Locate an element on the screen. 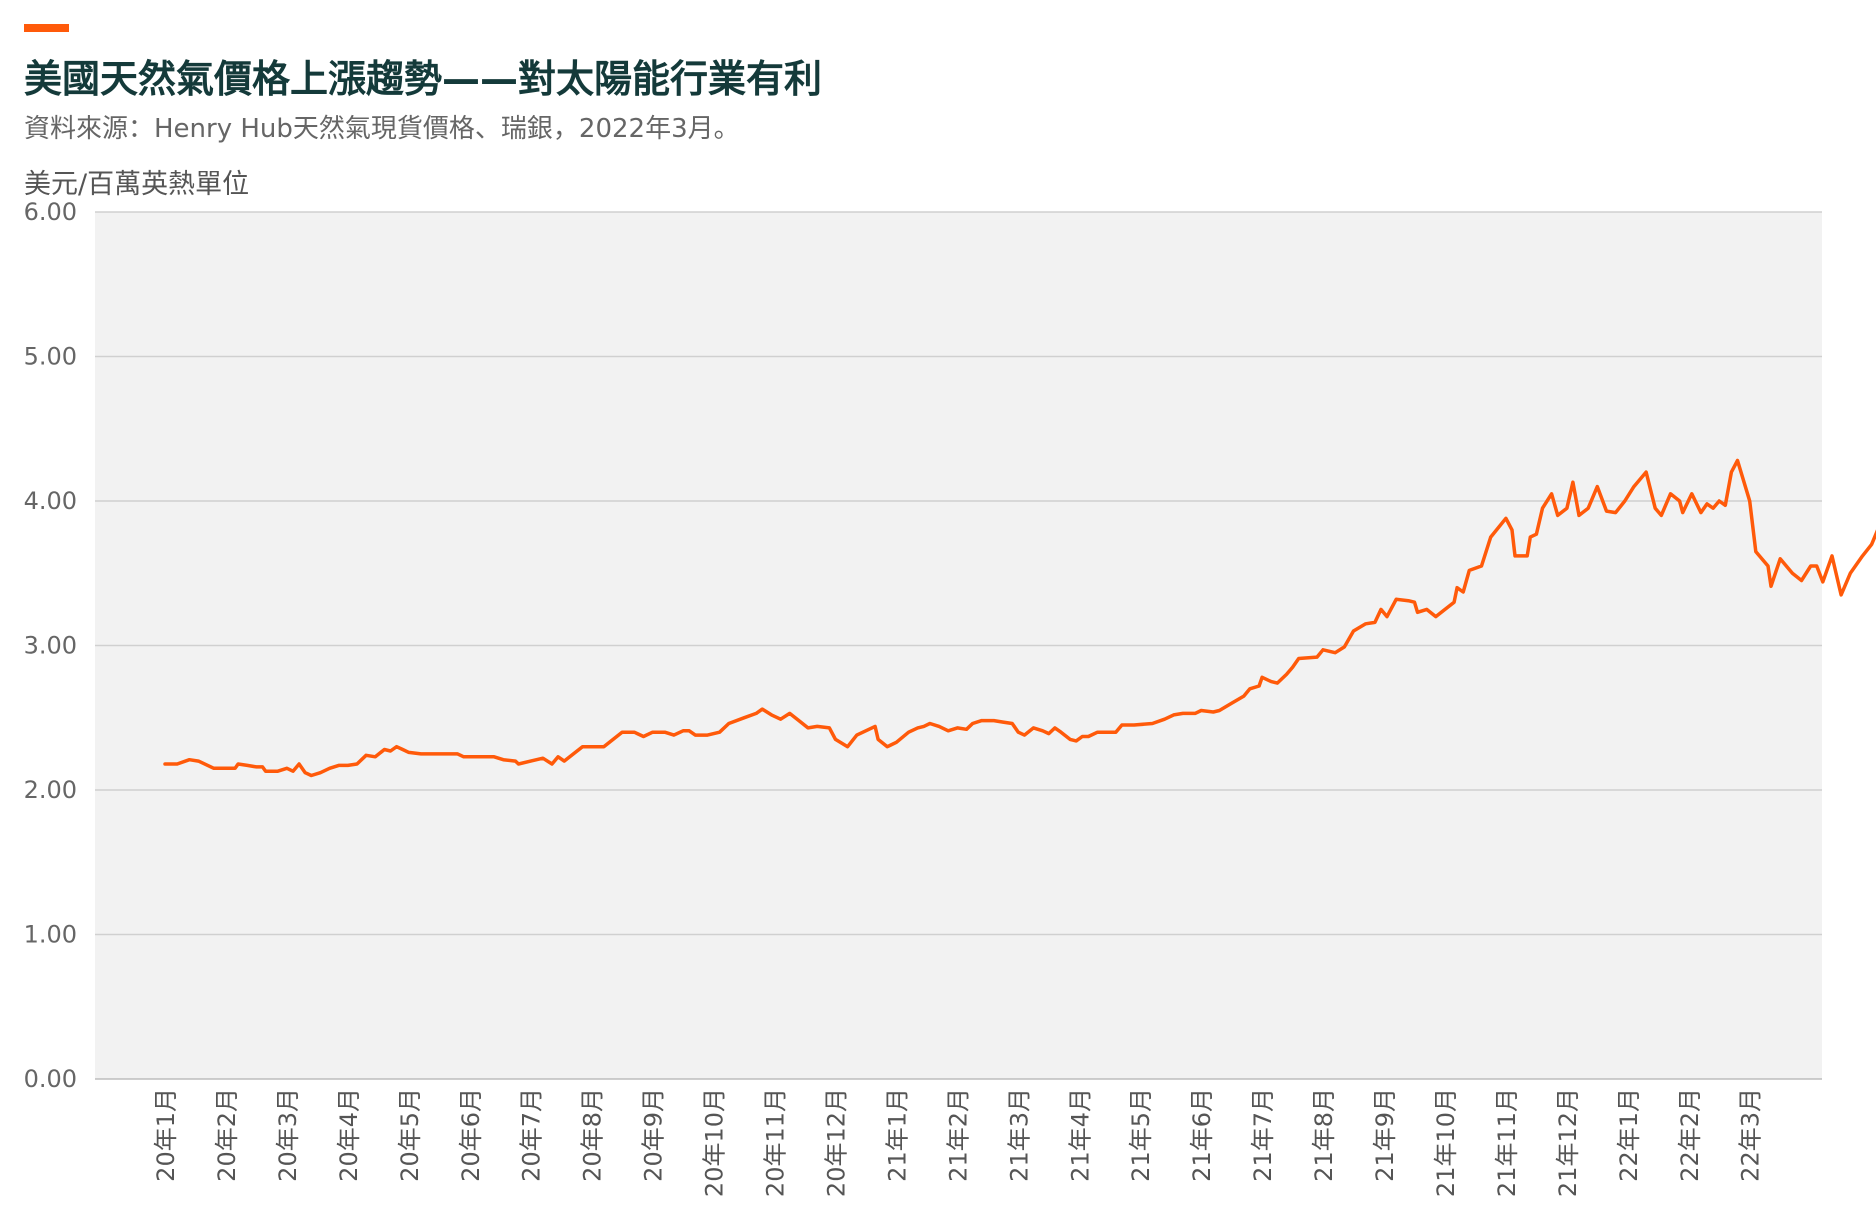  x-tick-label: 21年11月 is located at coordinates (1507, 1142).